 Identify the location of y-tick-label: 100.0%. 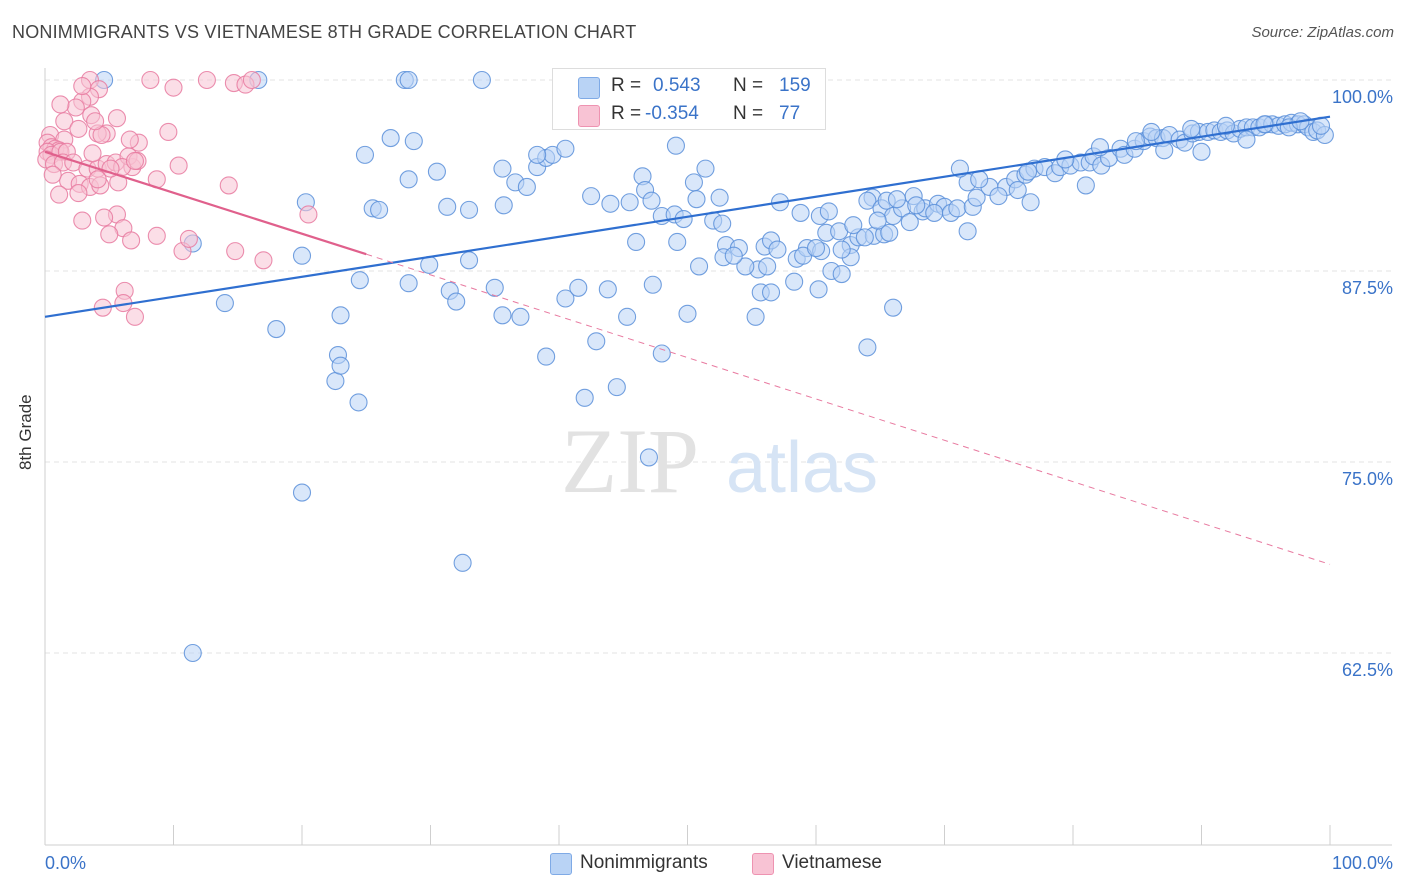
(1362, 97).